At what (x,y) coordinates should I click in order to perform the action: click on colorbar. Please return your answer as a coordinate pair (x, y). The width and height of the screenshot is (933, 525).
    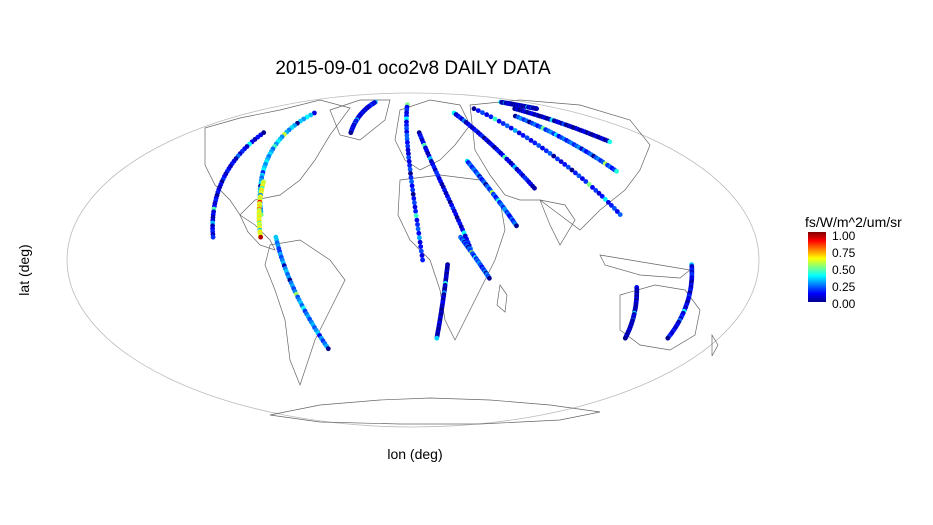
    Looking at the image, I should click on (817, 267).